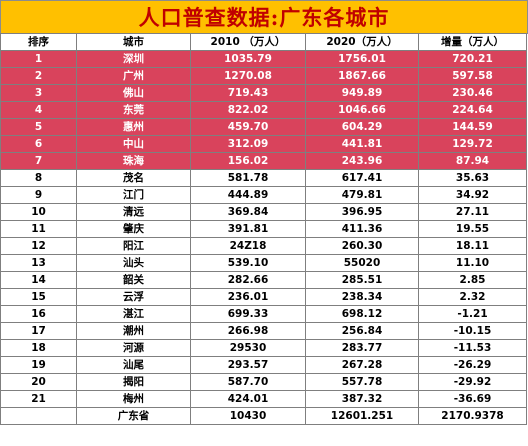 The height and width of the screenshot is (446, 528). I want to click on rank-cell: 11, so click(38, 229).